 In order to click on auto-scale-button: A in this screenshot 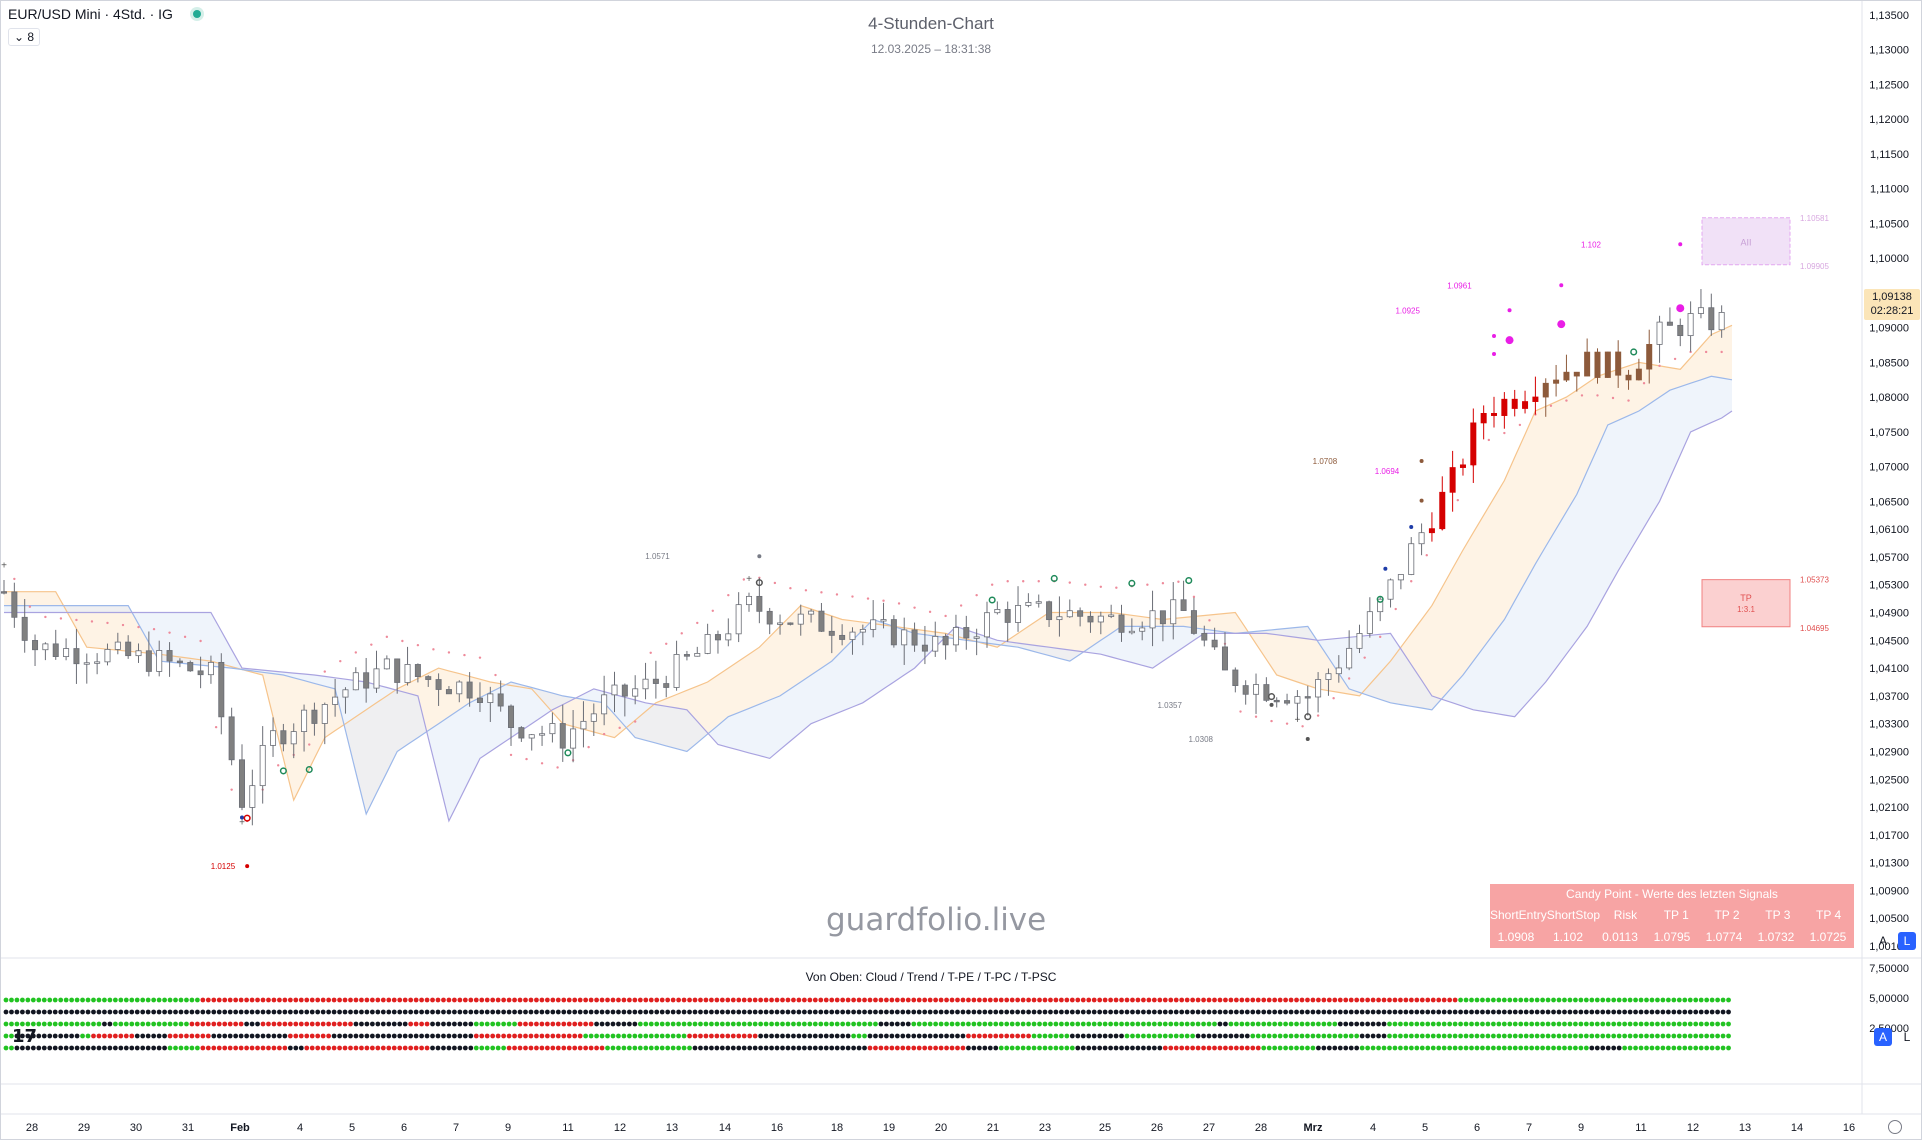, I will do `click(1882, 941)`.